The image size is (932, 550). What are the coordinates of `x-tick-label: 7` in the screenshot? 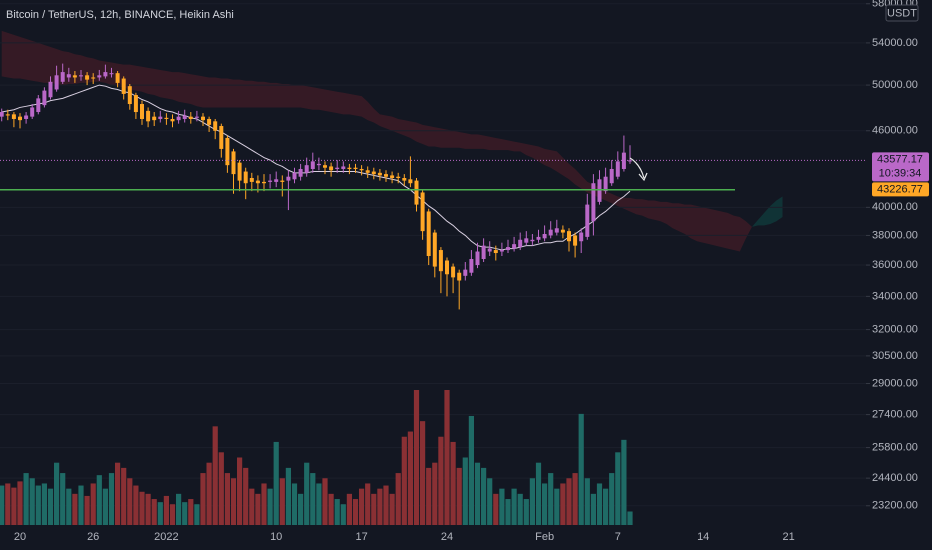 It's located at (618, 537).